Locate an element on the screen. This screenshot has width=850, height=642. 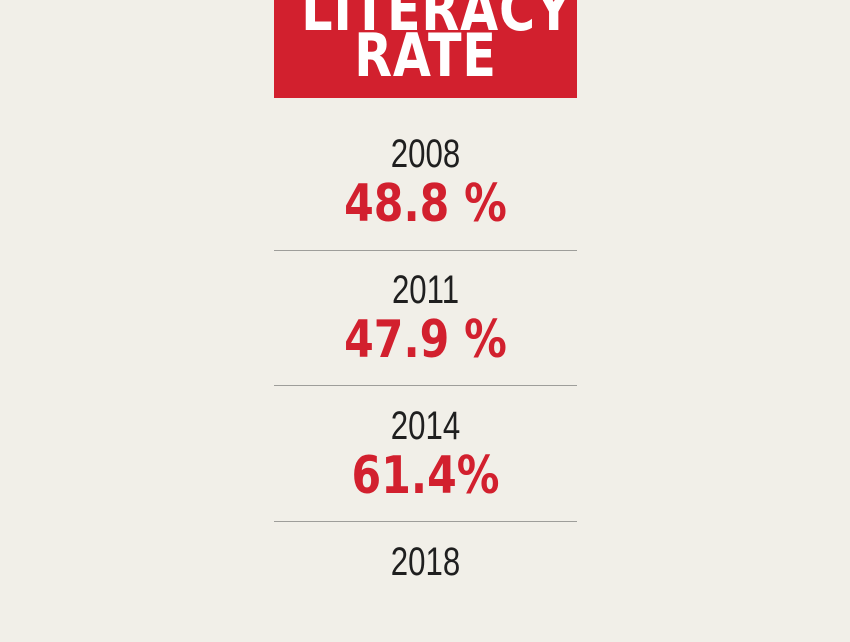
entry-rate: 48.8 % is located at coordinates (425, 204).